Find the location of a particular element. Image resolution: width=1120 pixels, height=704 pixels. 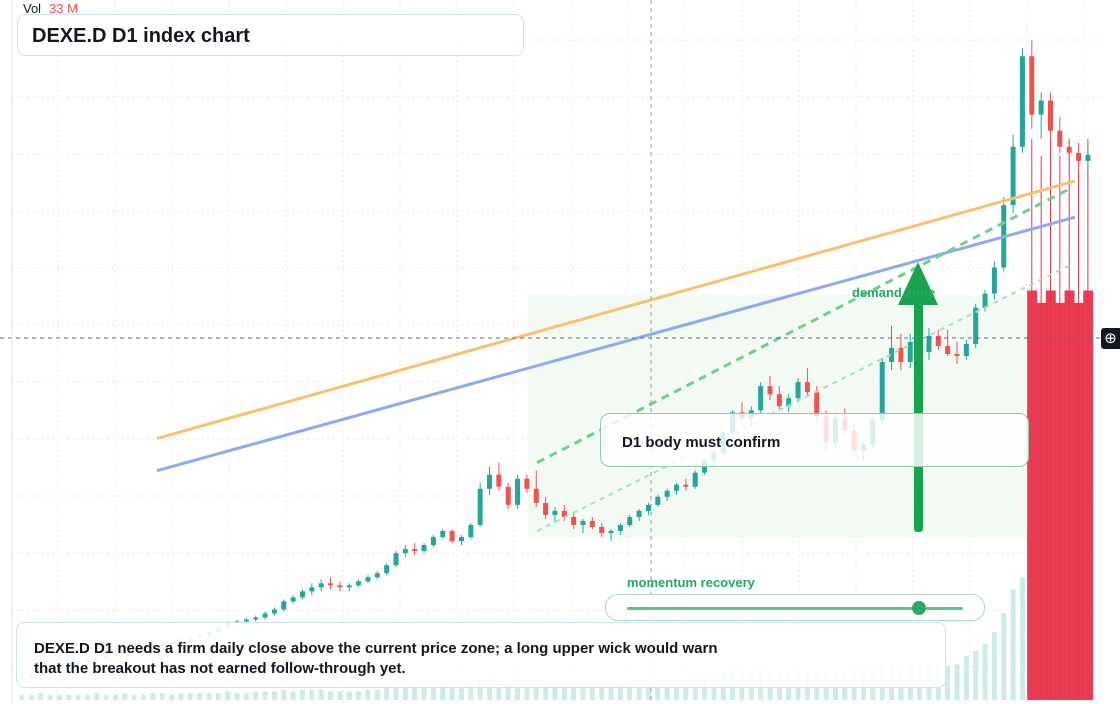

momentum-track is located at coordinates (795, 608).